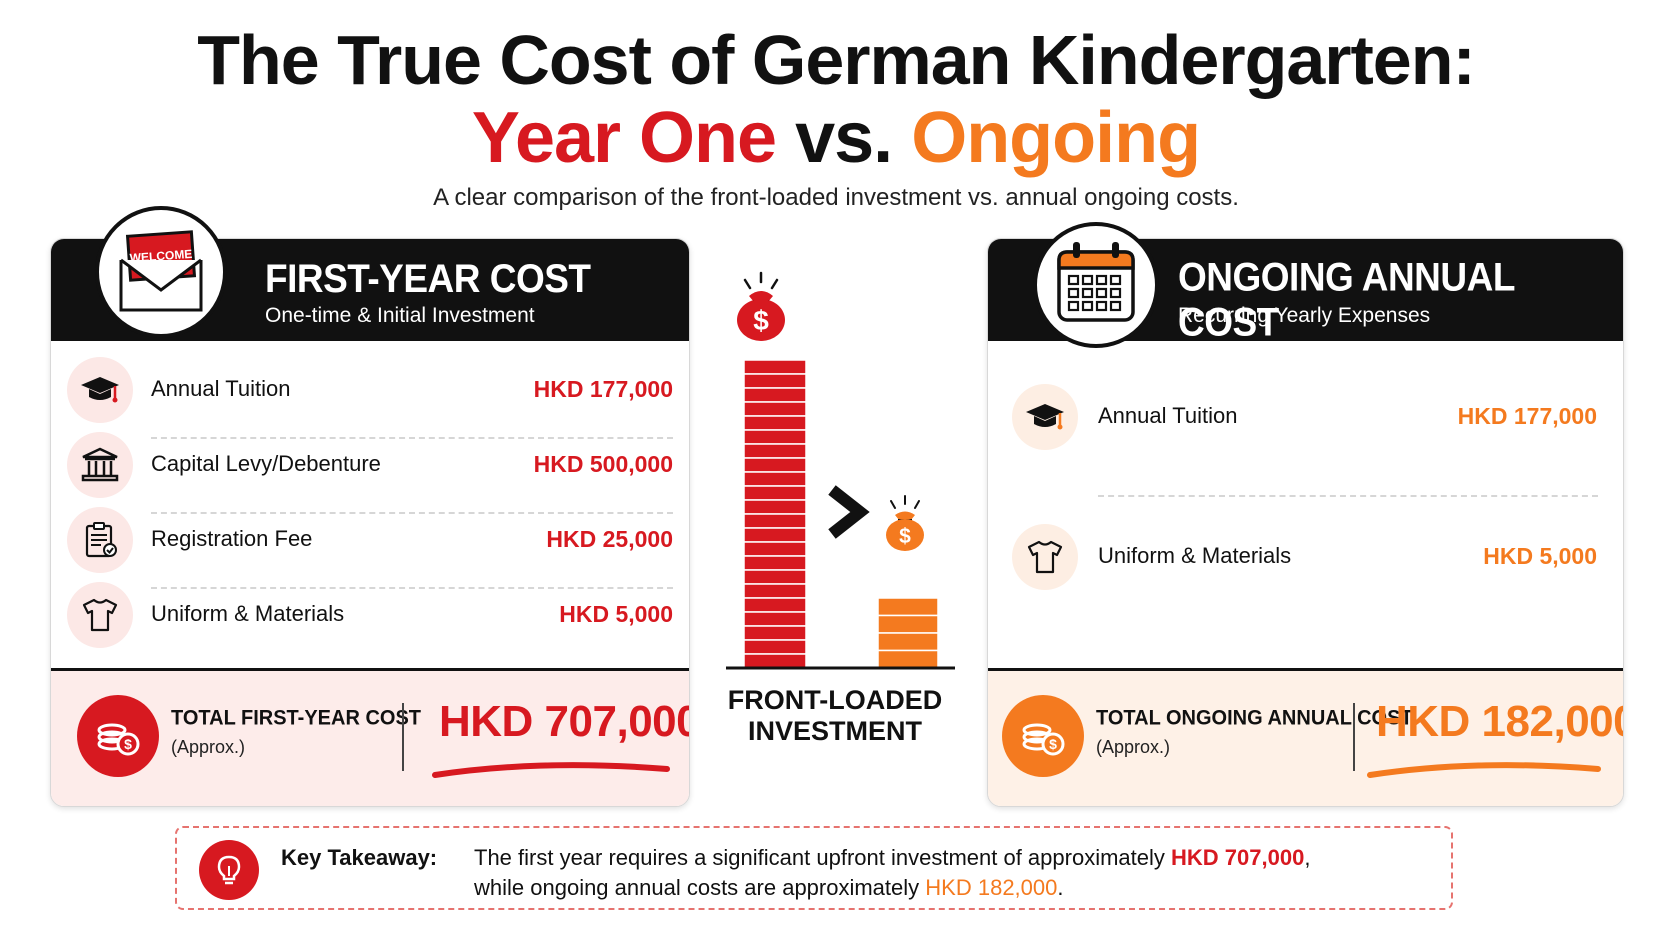 The height and width of the screenshot is (941, 1672). What do you see at coordinates (1060, 887) in the screenshot?
I see `takeaway-text-4: .` at bounding box center [1060, 887].